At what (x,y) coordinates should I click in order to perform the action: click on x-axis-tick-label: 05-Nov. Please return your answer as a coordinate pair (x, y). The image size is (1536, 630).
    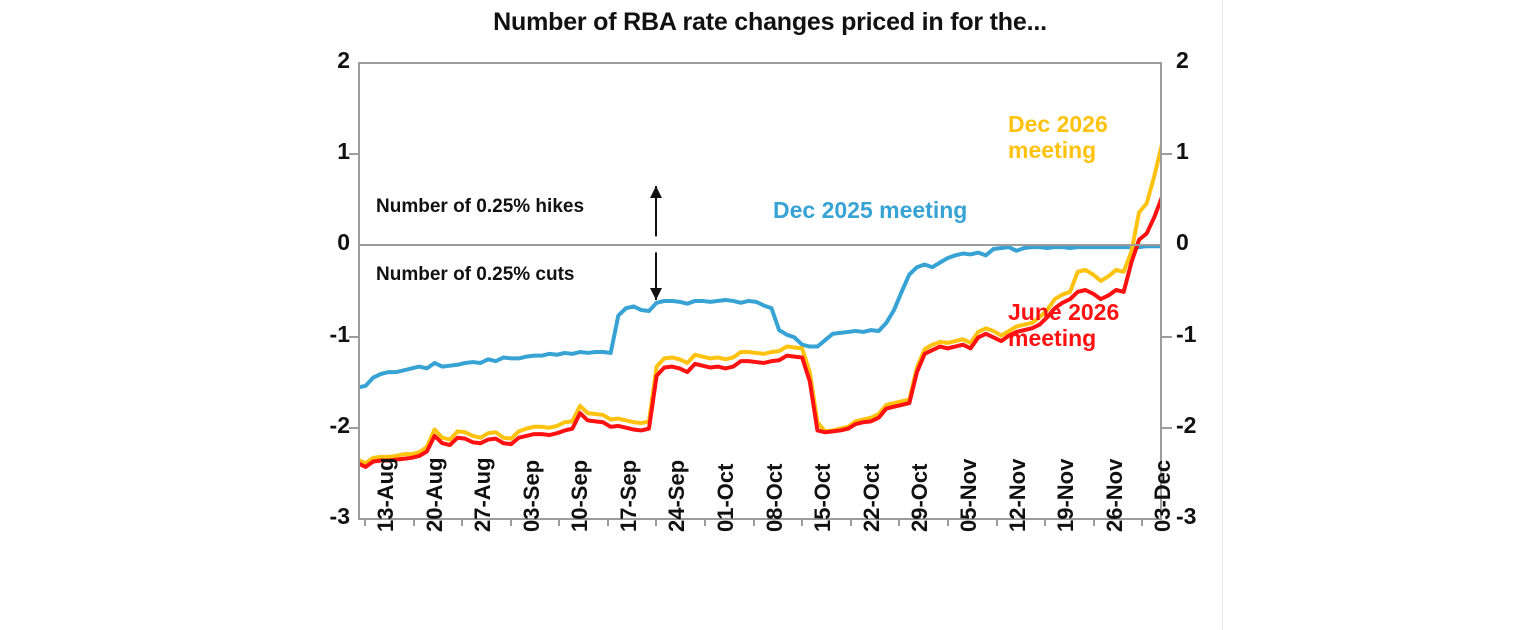
    Looking at the image, I should click on (968, 495).